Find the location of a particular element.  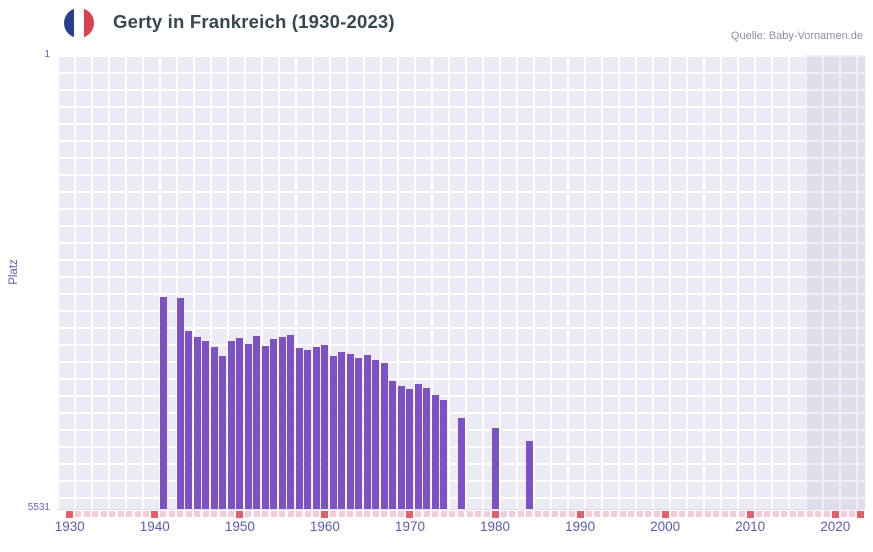

unranked-marker-1986 is located at coordinates (546, 514).